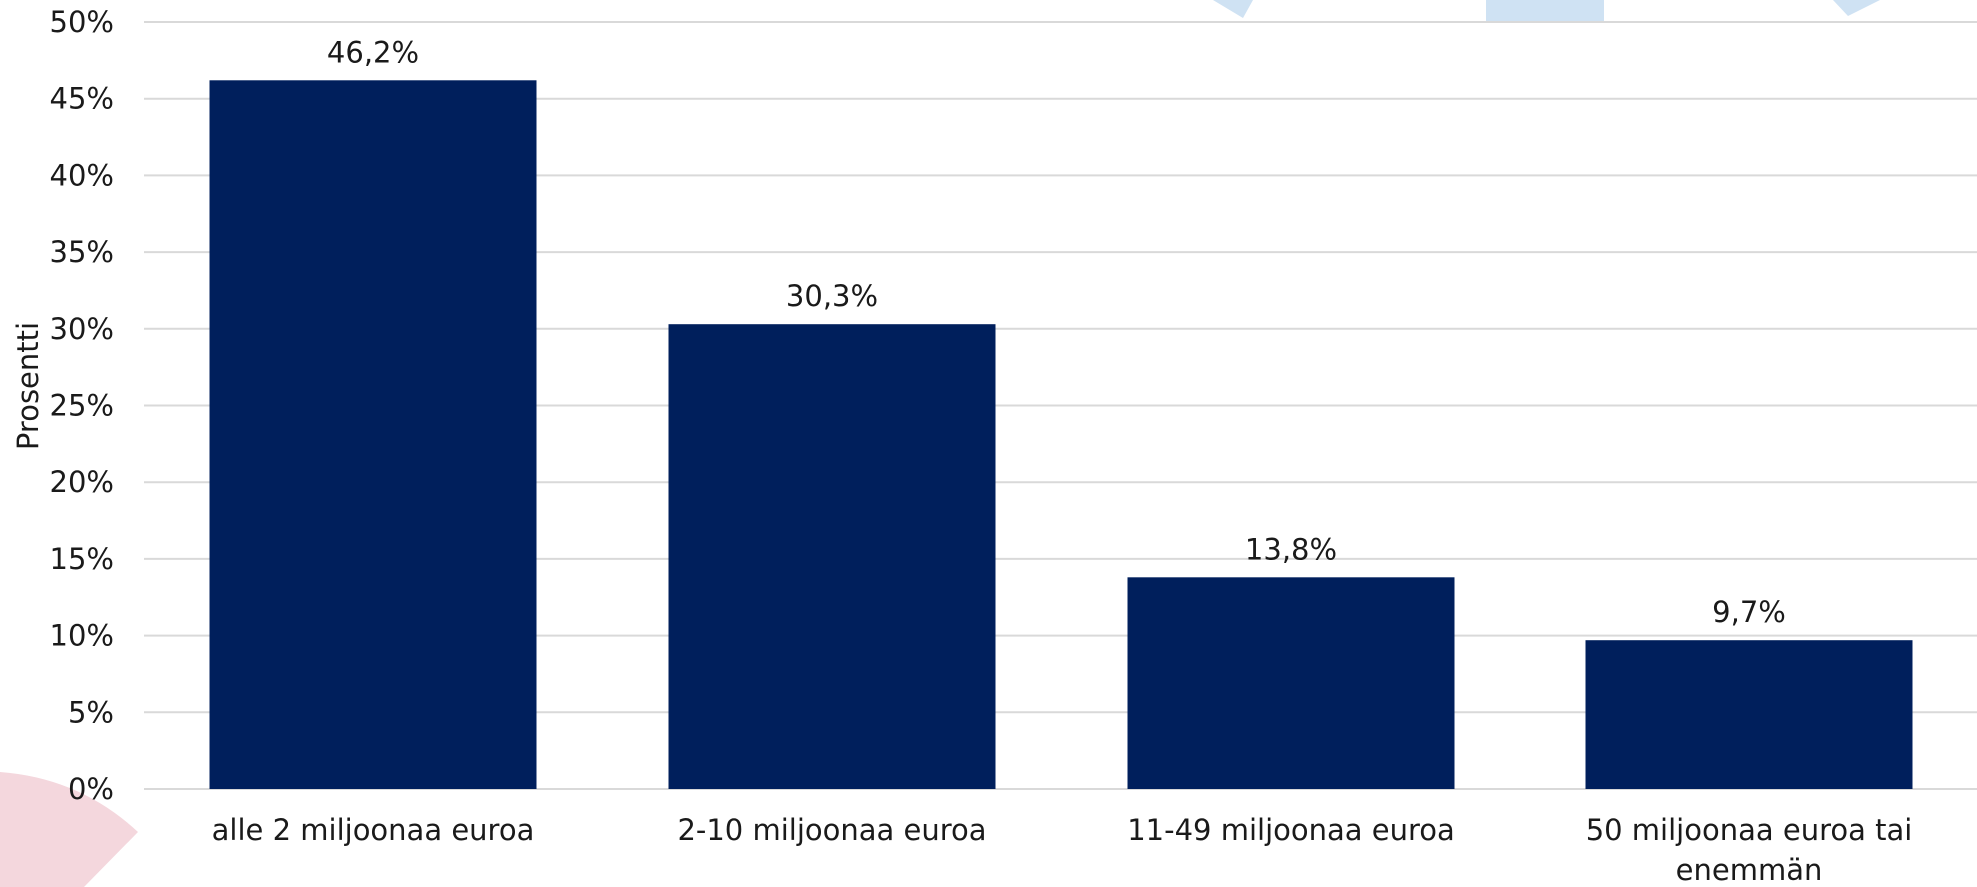 This screenshot has height=887, width=1977. I want to click on x-tick-label: enemmän, so click(1749, 870).